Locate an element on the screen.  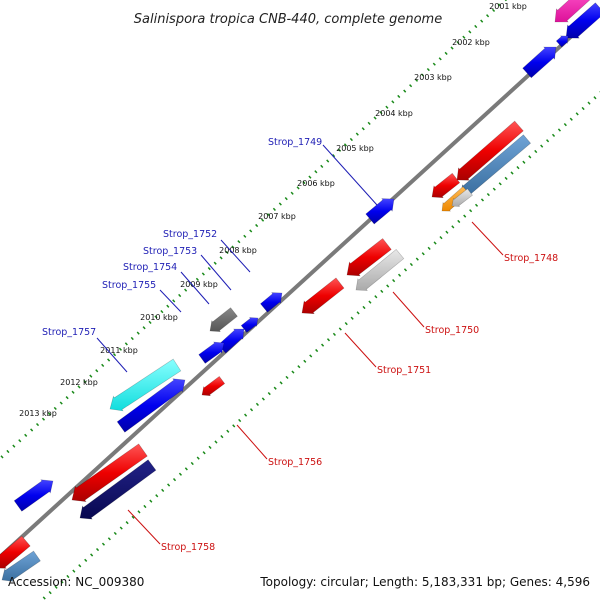
tick-label: 2010 kbp is located at coordinates (159, 317).